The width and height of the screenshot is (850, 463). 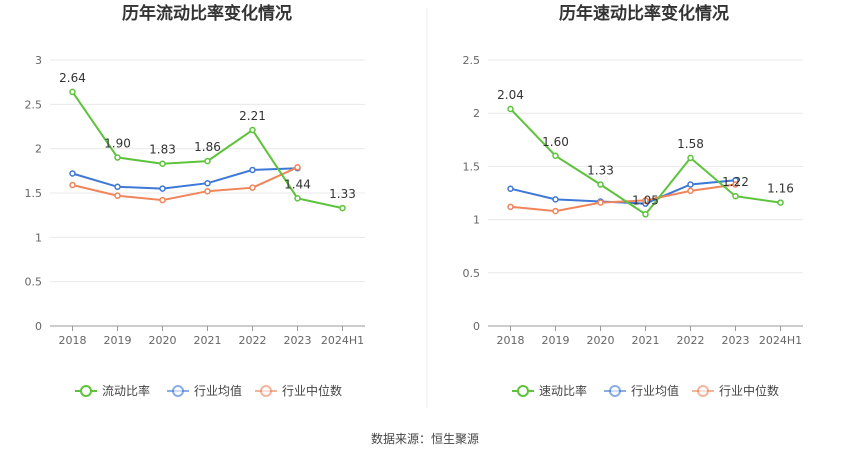 I want to click on data-label: 1.60, so click(x=555, y=142).